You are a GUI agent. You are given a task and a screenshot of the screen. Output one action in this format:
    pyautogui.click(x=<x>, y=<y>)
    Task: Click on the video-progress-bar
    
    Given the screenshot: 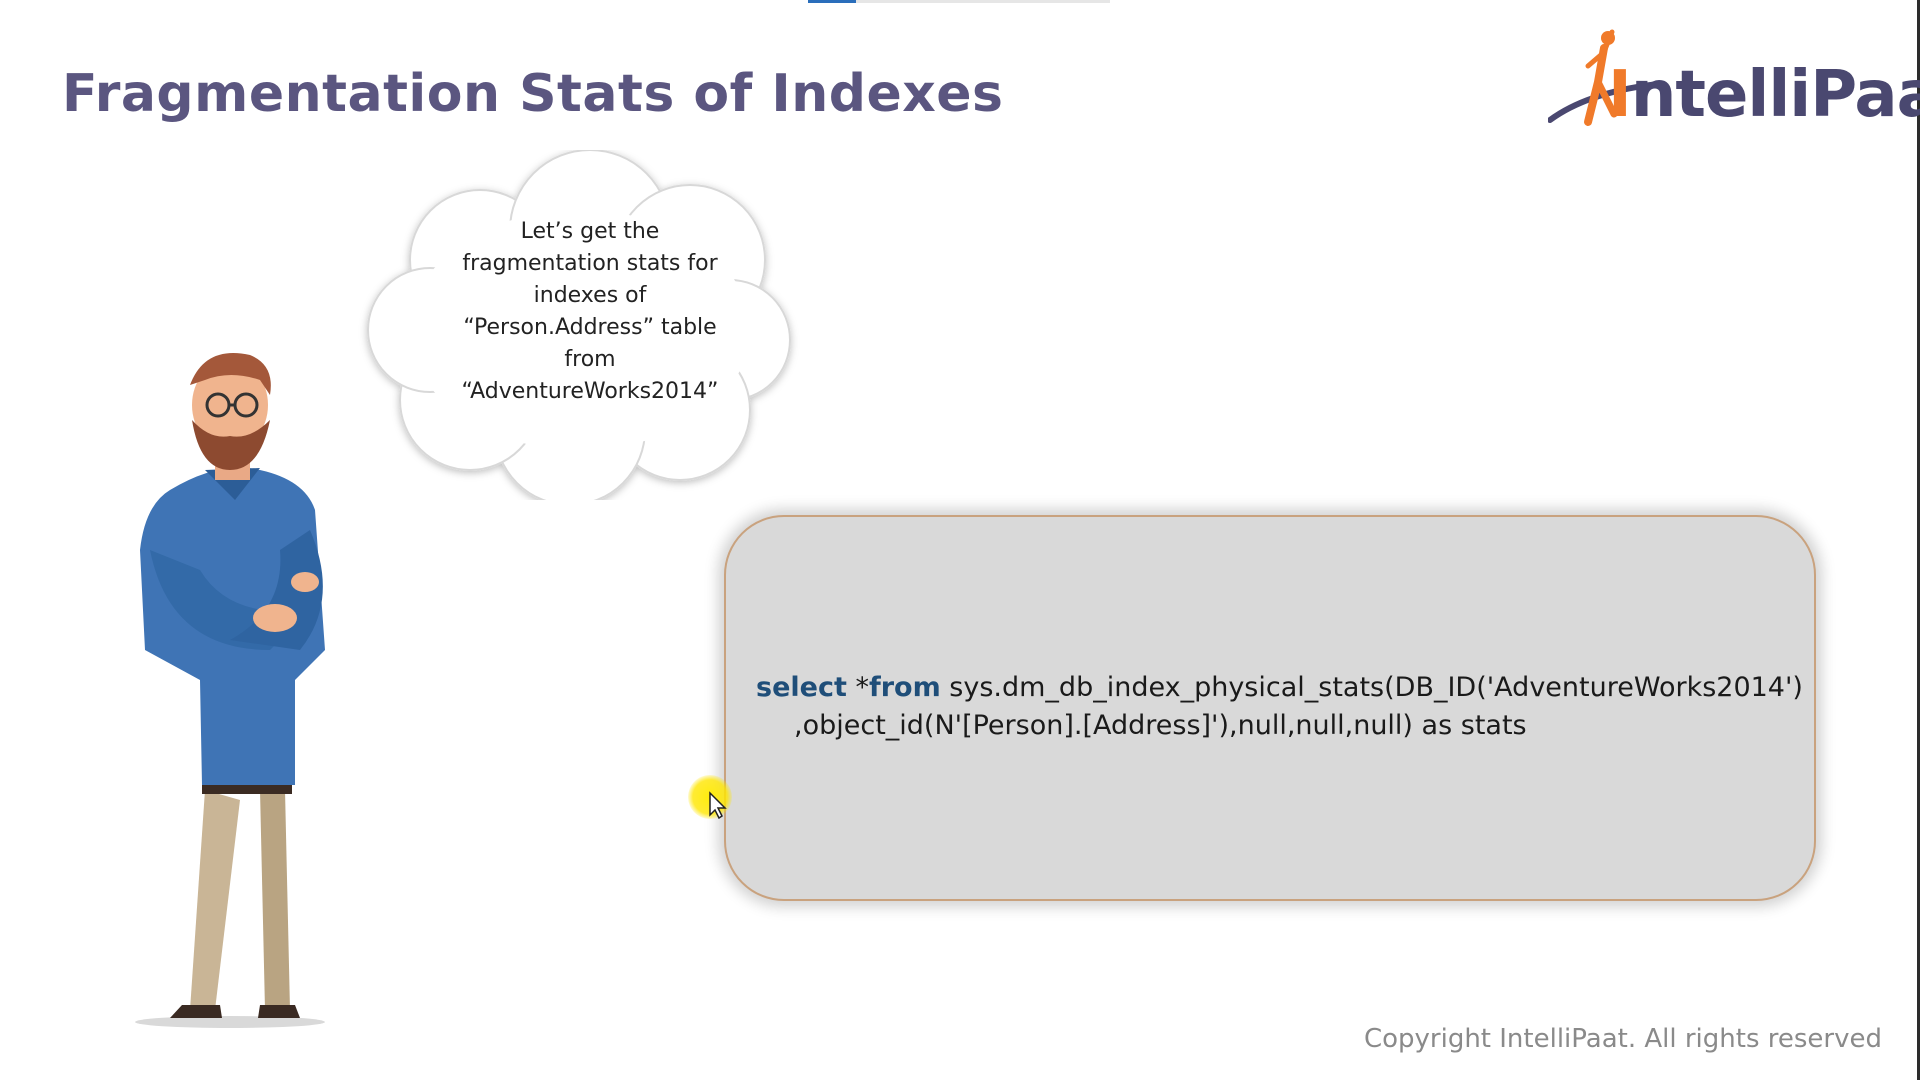 What is the action you would take?
    pyautogui.click(x=959, y=1)
    